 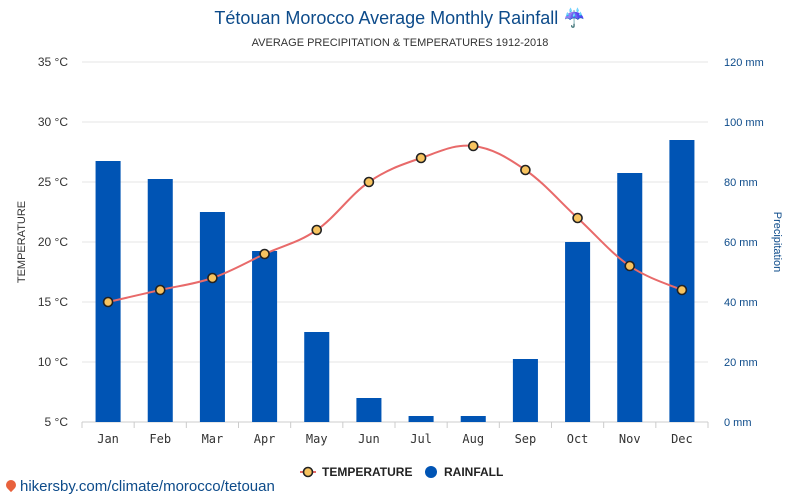 I want to click on y-tick-label: 10 °C, so click(x=53, y=362).